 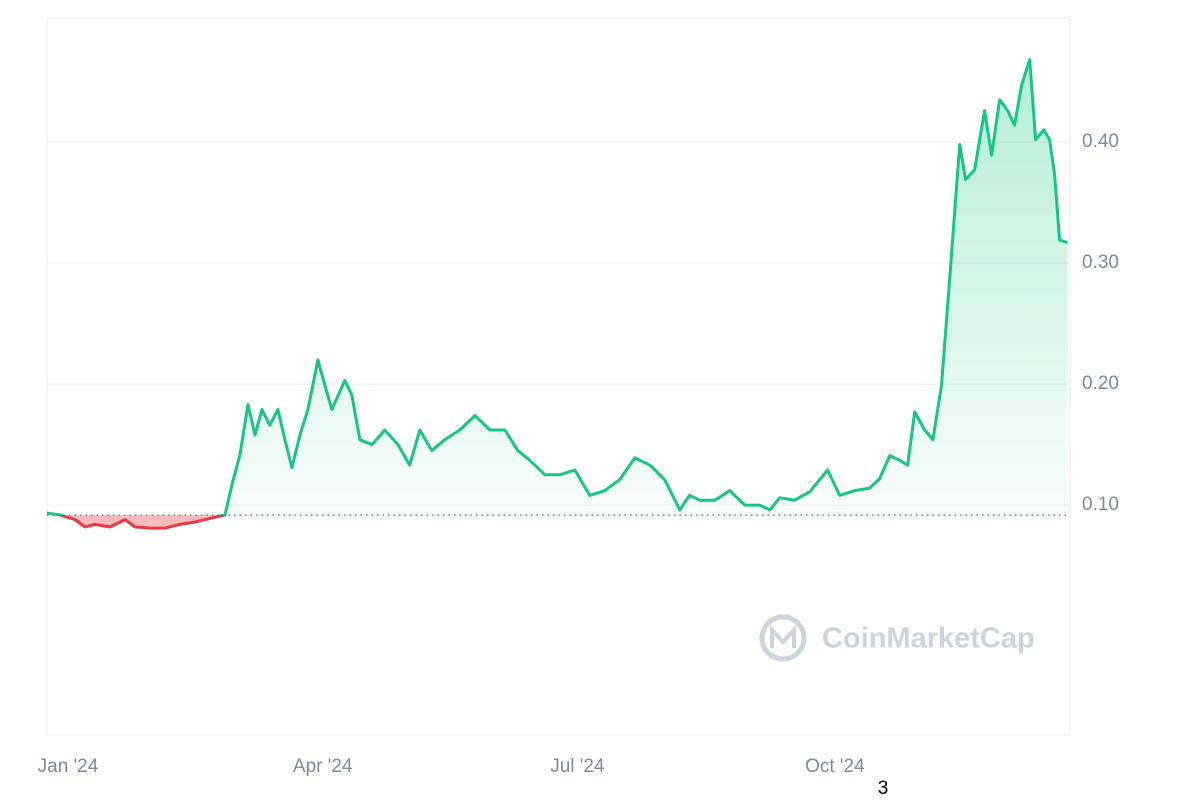 I want to click on y-tick-label: 0.30, so click(x=1100, y=262).